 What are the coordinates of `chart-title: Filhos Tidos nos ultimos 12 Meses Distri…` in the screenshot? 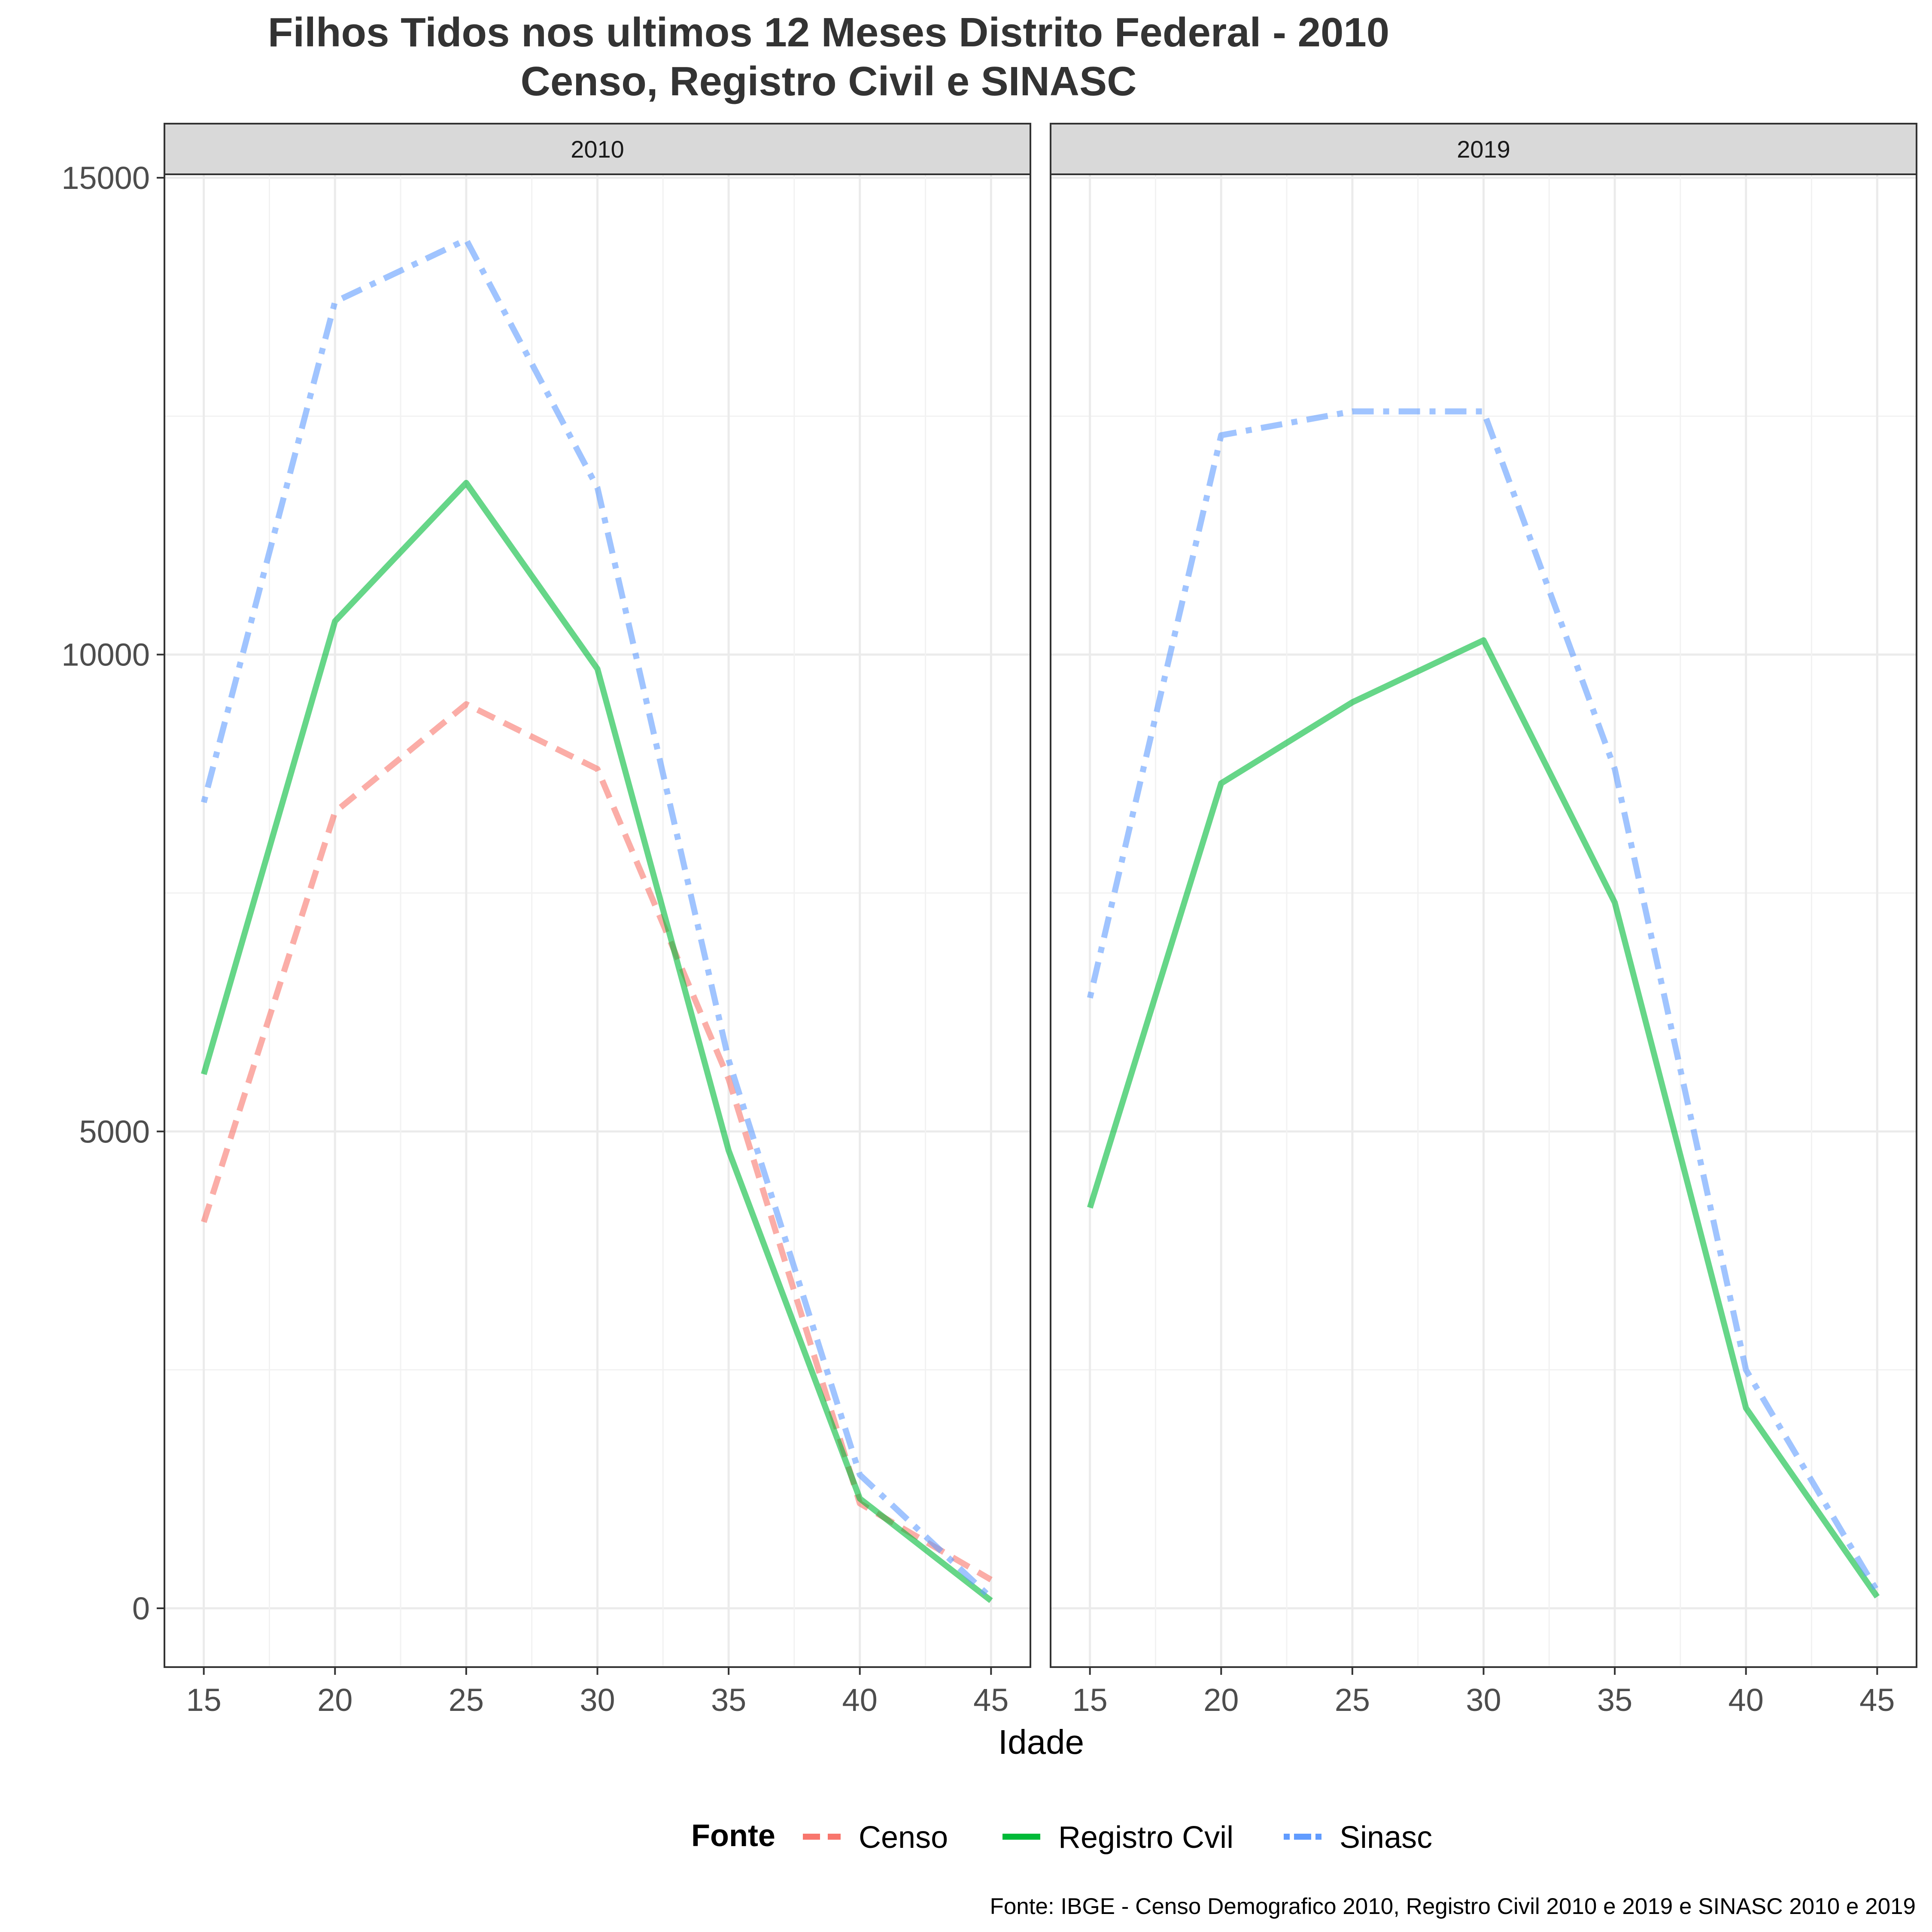 It's located at (828, 32).